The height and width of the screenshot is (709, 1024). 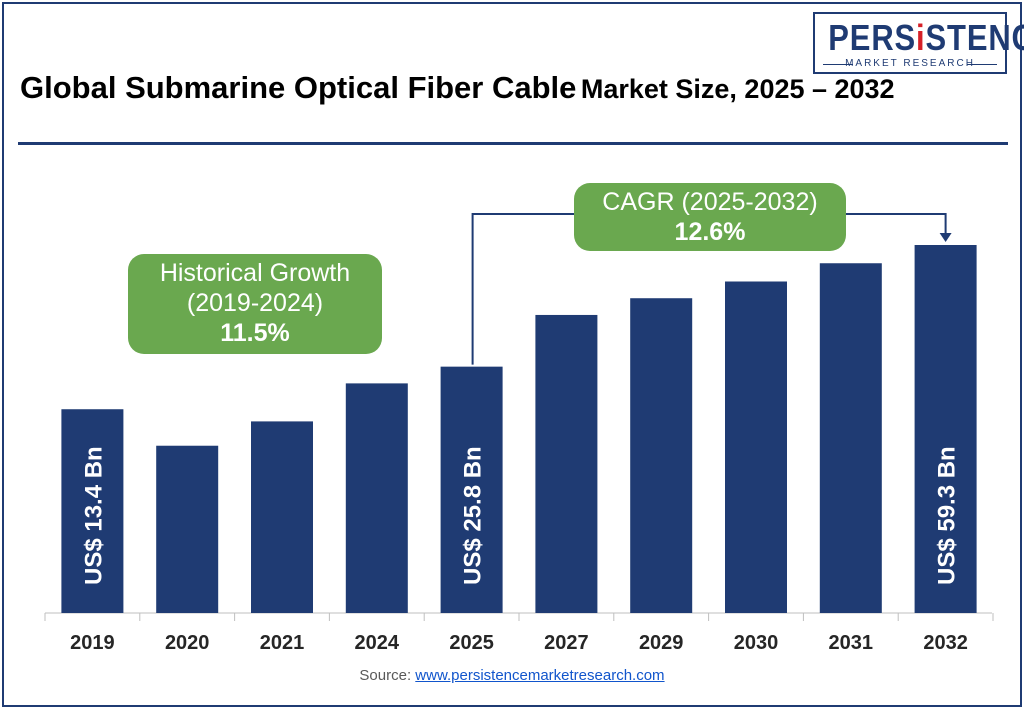 I want to click on bar-2021, so click(x=282, y=517).